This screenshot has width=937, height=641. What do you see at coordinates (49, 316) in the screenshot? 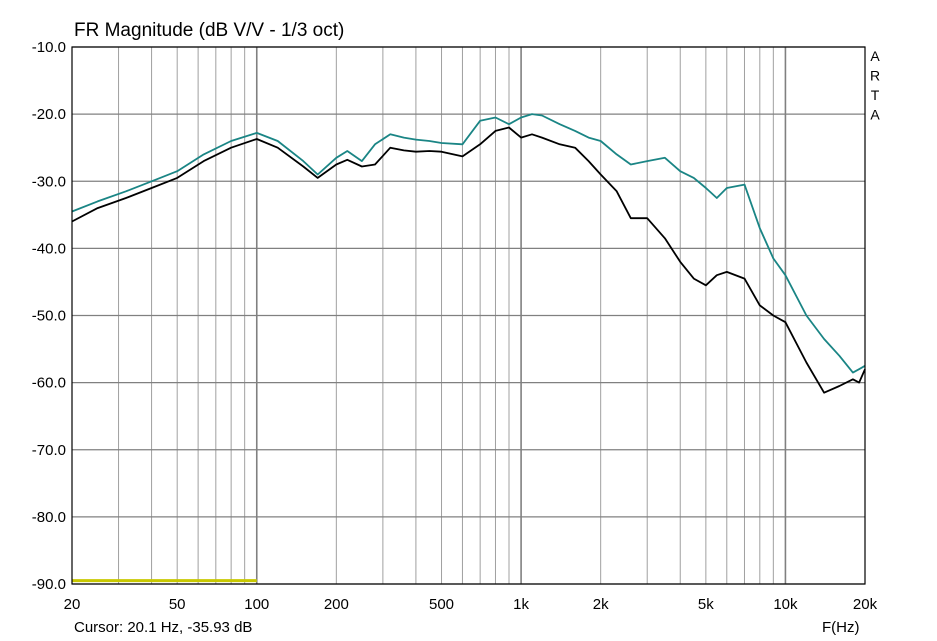
I see `y-tick-label: -50.0` at bounding box center [49, 316].